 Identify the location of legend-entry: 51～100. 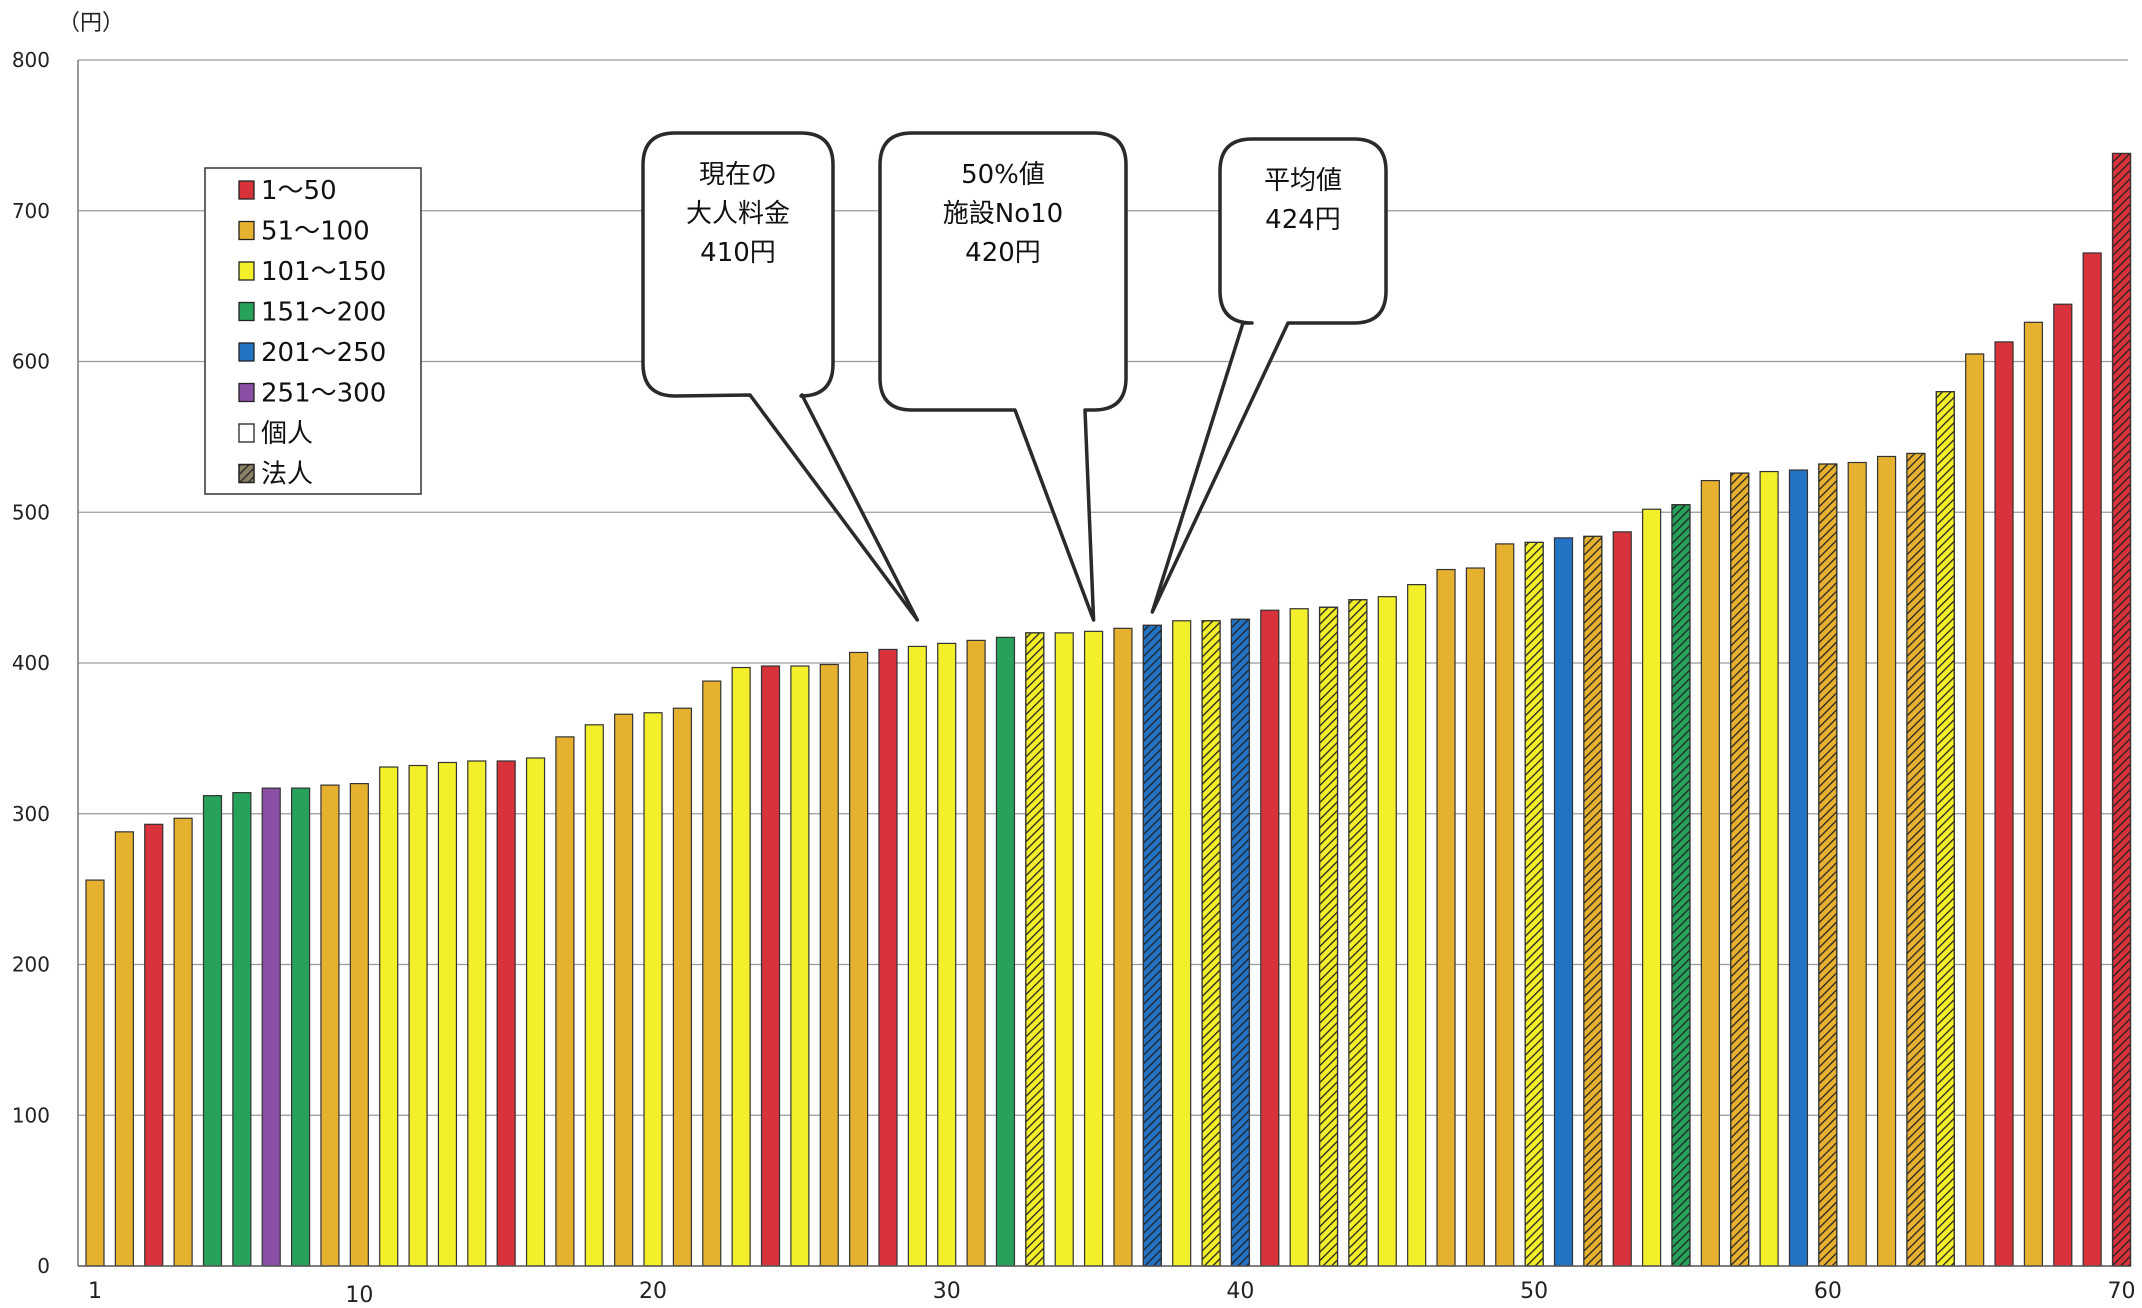
(304, 232).